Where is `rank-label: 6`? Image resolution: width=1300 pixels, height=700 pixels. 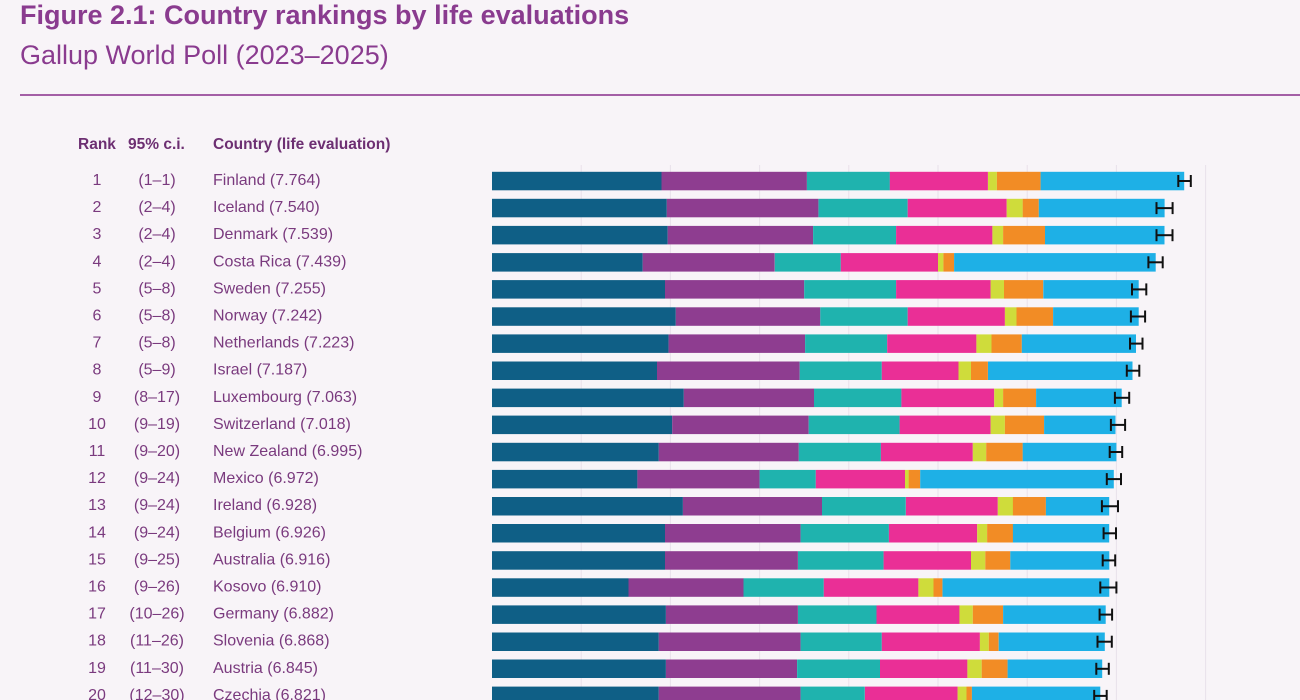
rank-label: 6 is located at coordinates (97, 316).